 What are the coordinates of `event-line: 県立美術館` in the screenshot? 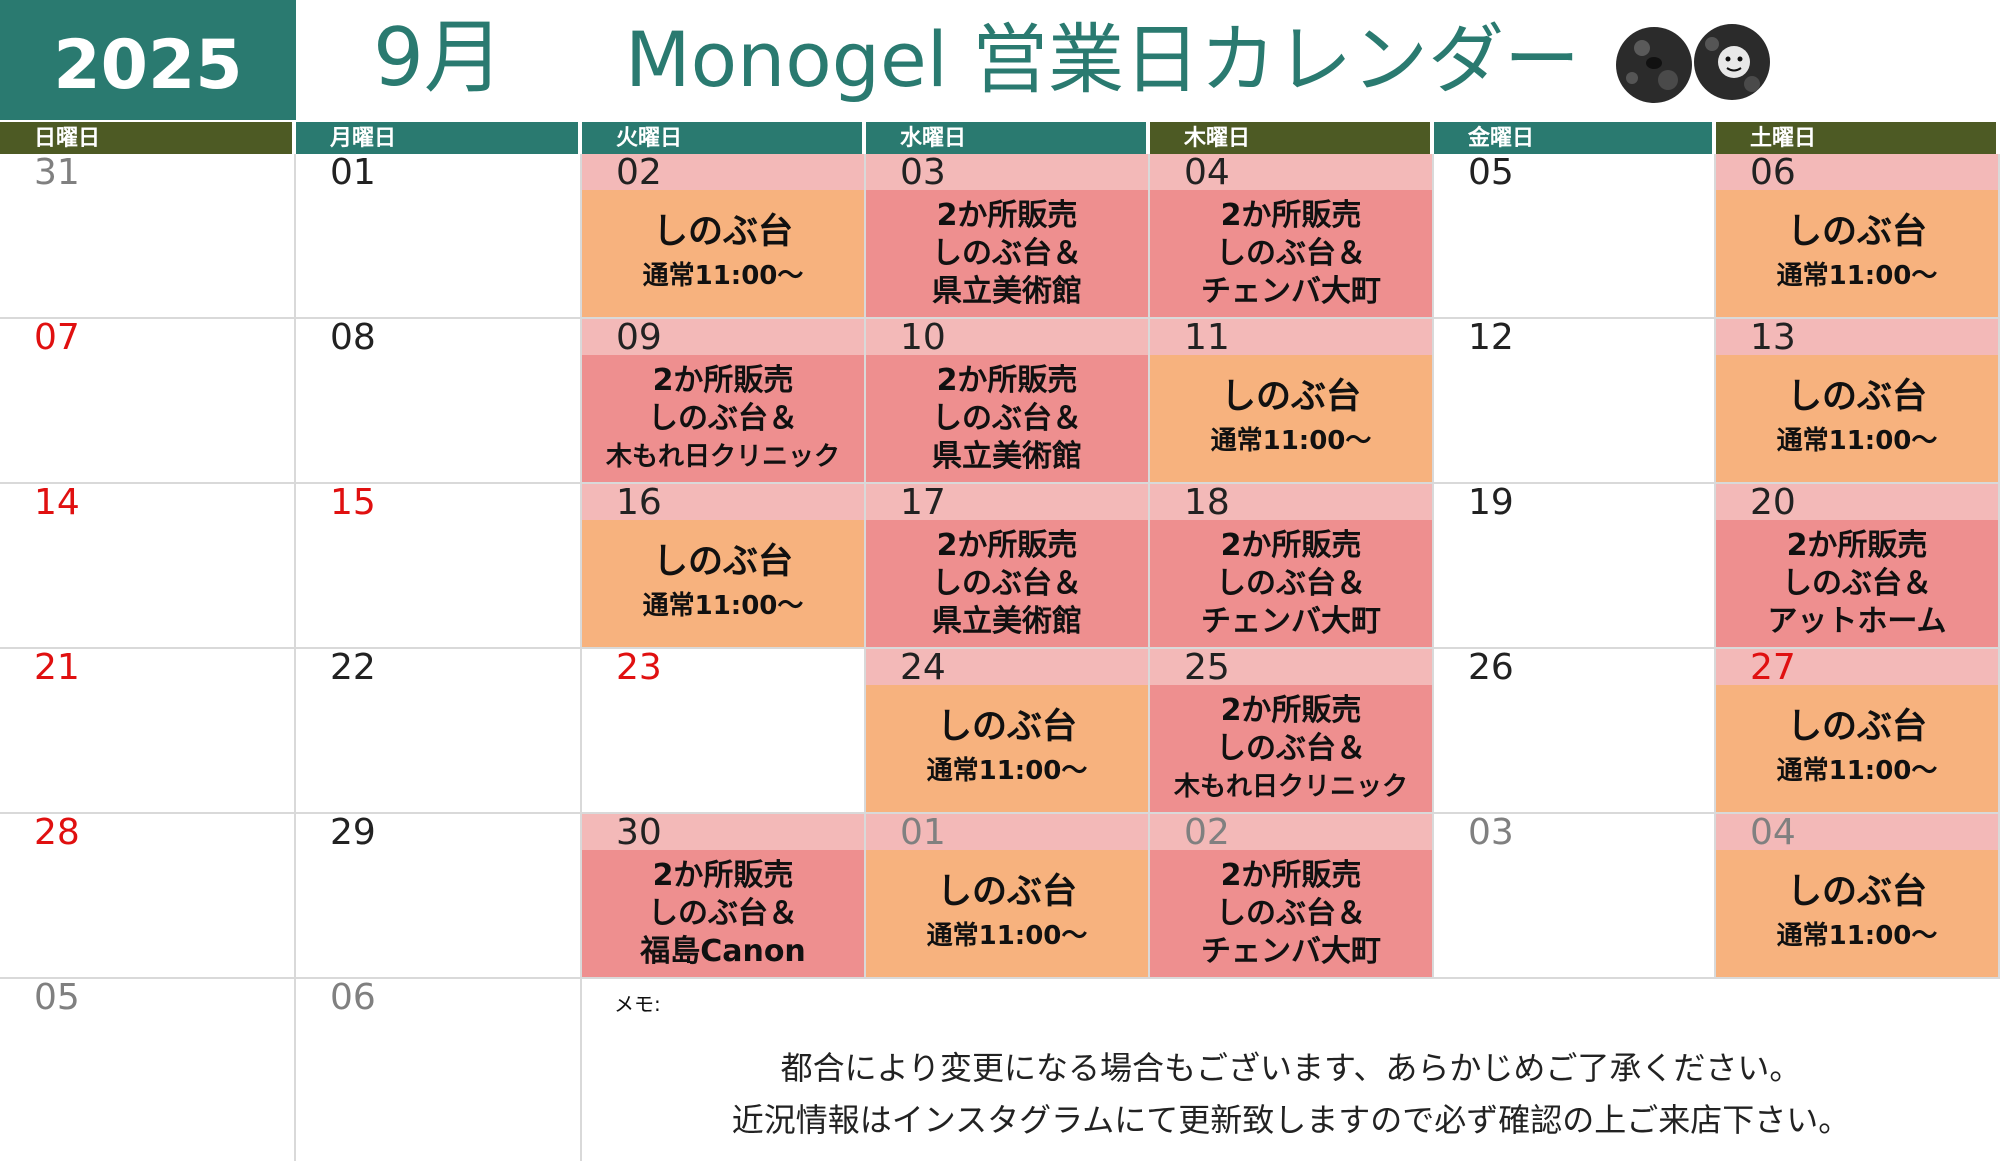 It's located at (1007, 291).